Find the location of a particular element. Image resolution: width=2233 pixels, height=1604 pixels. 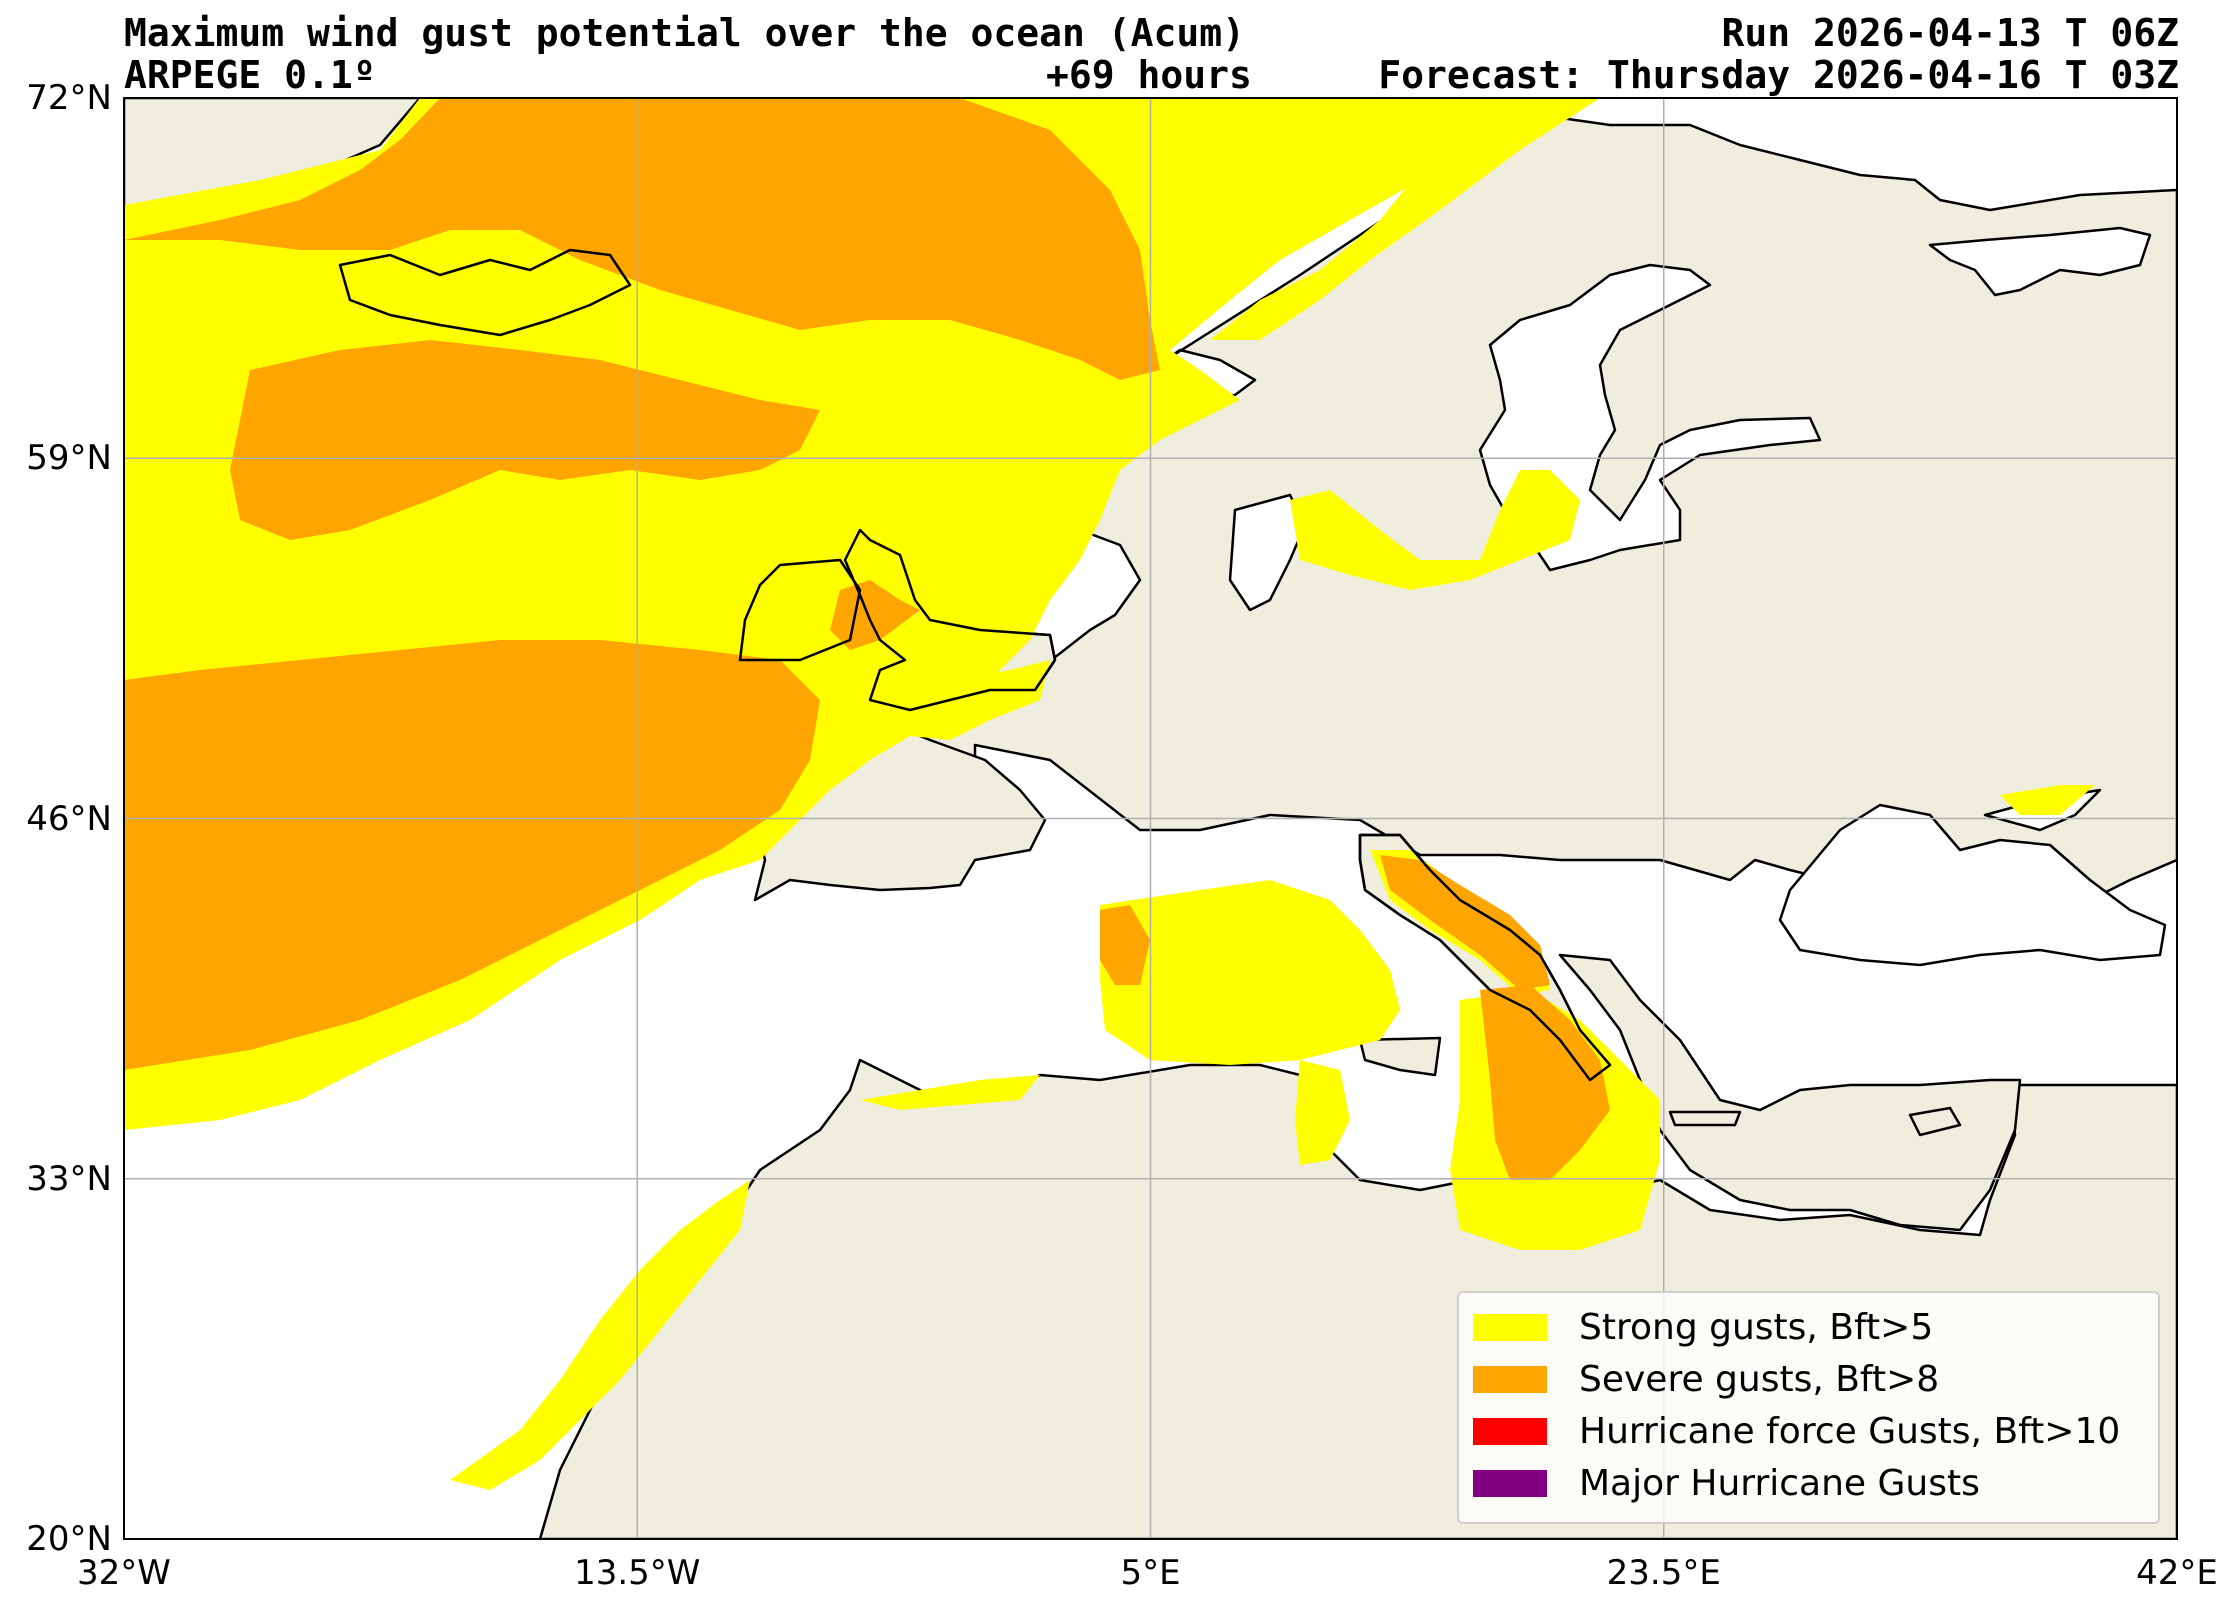

legend-item: Major Hurricane Gusts is located at coordinates (1726, 1483).